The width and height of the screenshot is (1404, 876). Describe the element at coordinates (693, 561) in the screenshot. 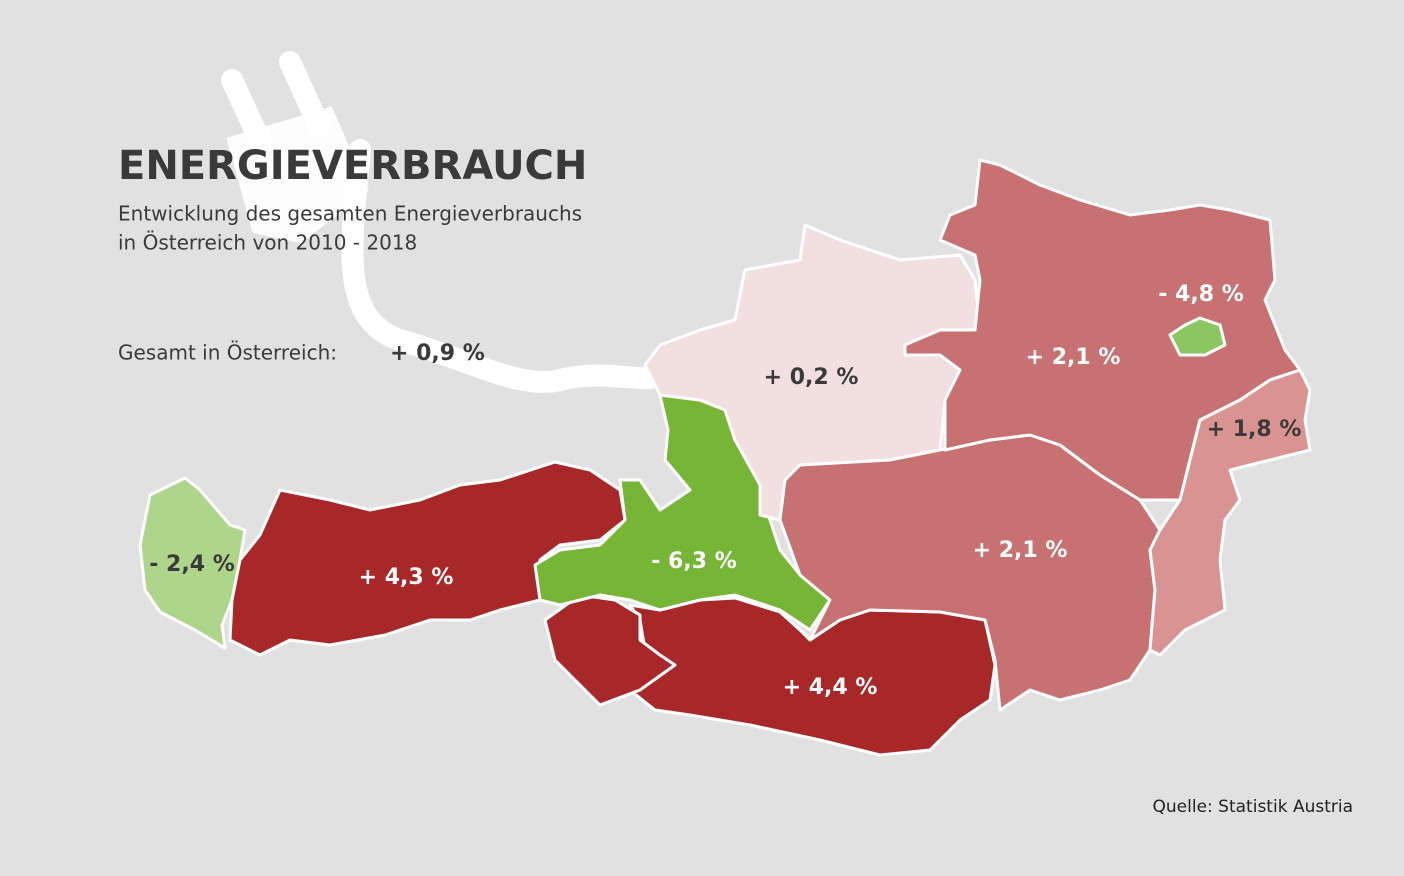

I see `region-label: - 6,3 %` at that location.